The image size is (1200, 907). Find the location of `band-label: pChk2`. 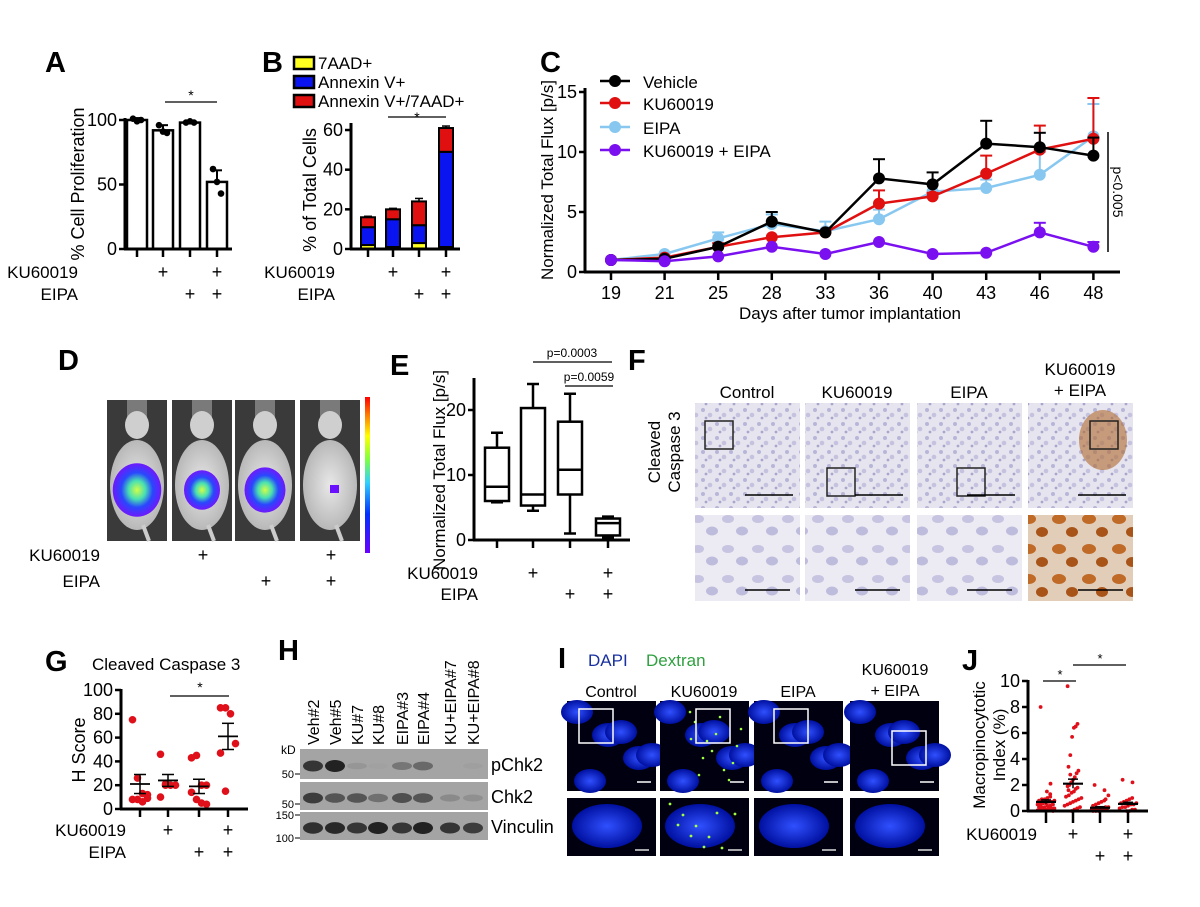

band-label: pChk2 is located at coordinates (517, 765).